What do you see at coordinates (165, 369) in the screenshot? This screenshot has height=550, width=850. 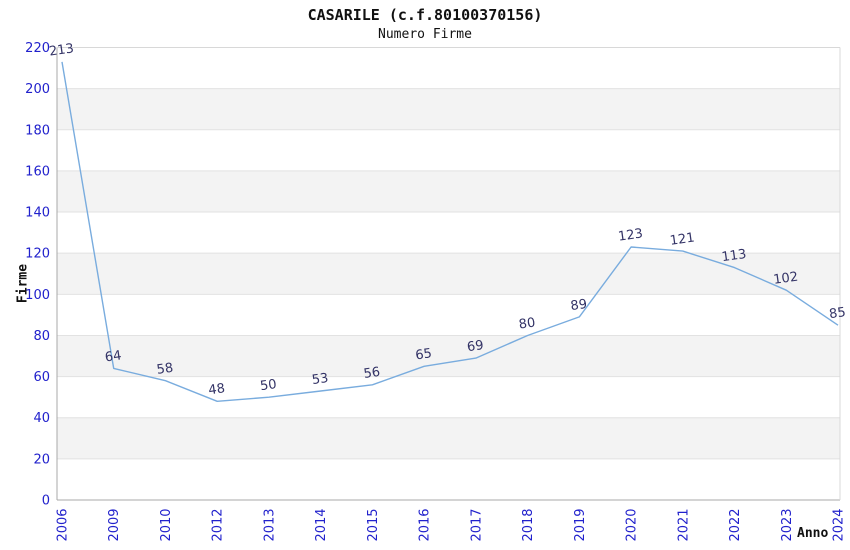 I see `data-point-label: 58` at bounding box center [165, 369].